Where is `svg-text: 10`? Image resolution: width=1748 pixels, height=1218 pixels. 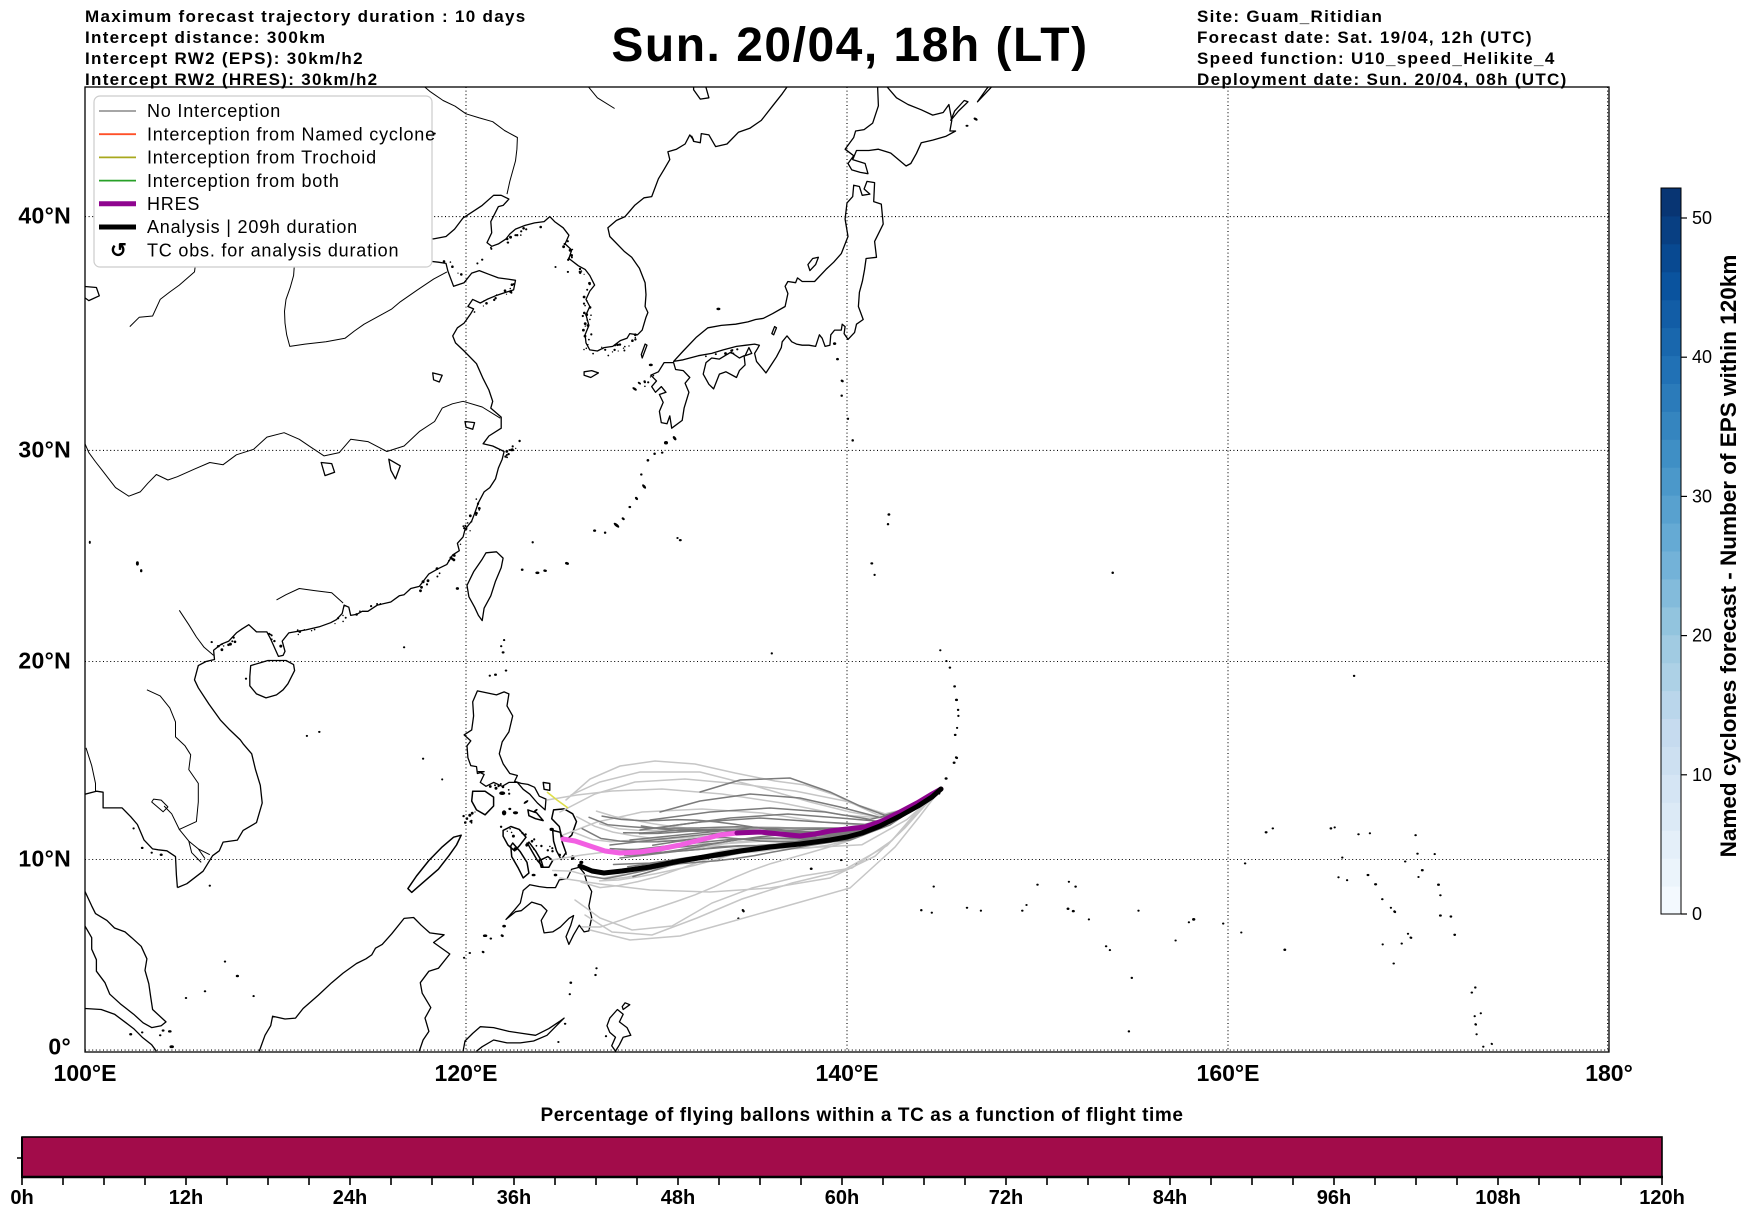
svg-text: 10 is located at coordinates (1702, 775).